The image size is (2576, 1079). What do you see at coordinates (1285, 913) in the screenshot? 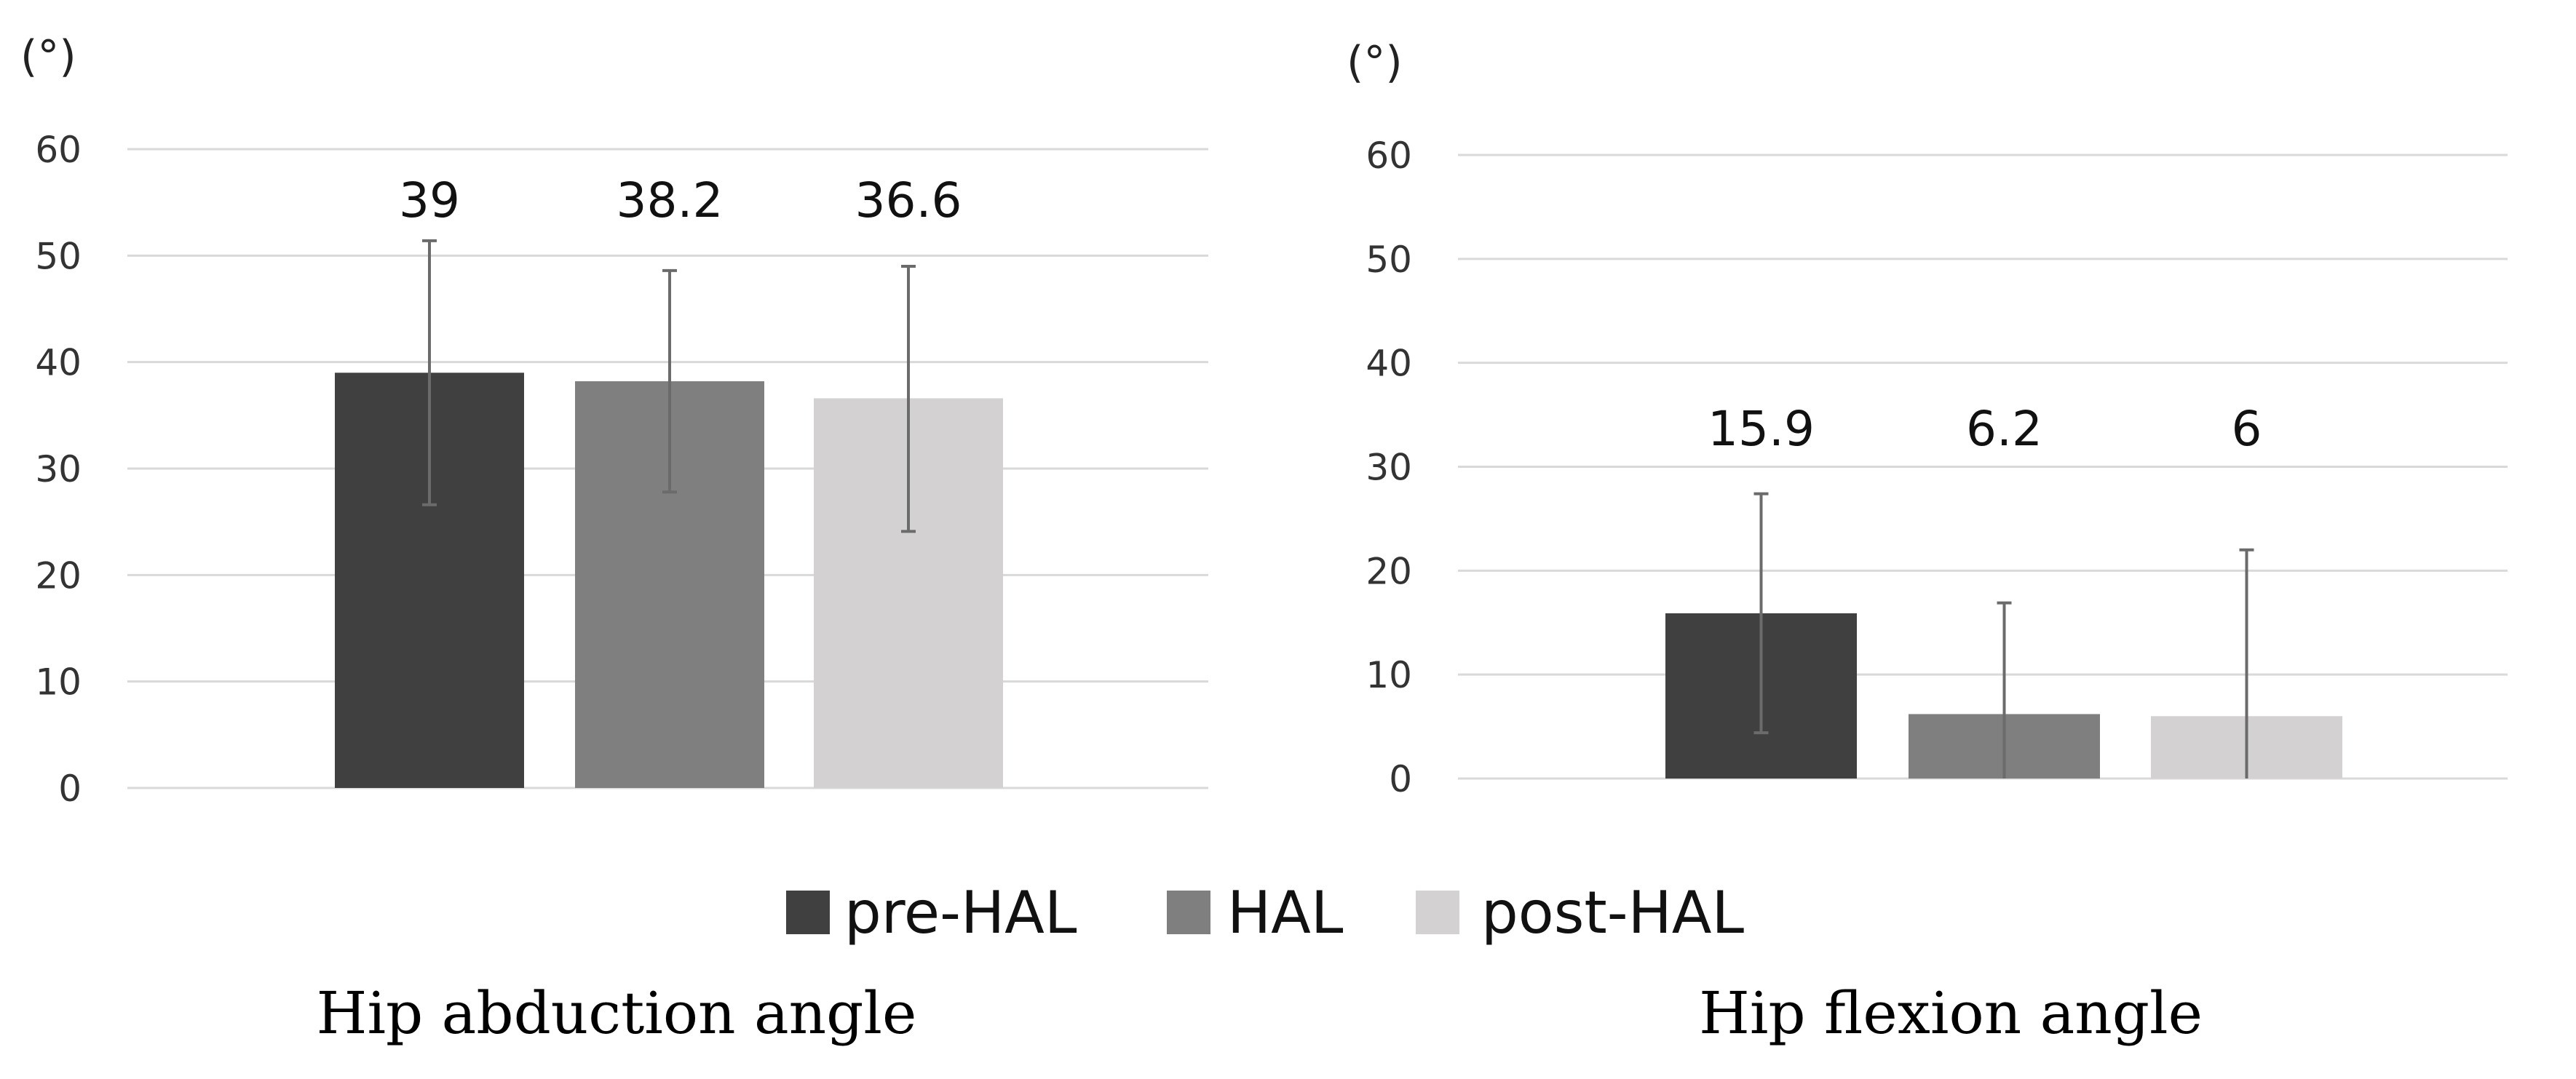
I see `legend-label-hal: HAL` at bounding box center [1285, 913].